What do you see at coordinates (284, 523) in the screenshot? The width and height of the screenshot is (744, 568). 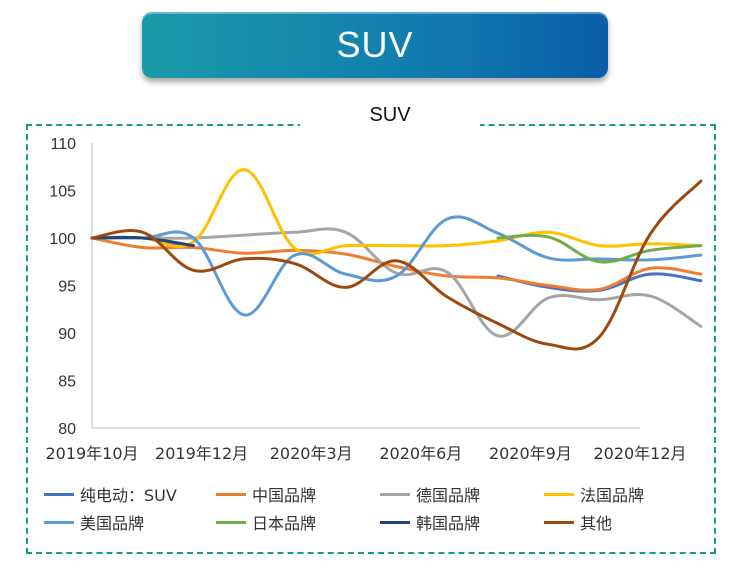 I see `legend-label: 日本品牌` at bounding box center [284, 523].